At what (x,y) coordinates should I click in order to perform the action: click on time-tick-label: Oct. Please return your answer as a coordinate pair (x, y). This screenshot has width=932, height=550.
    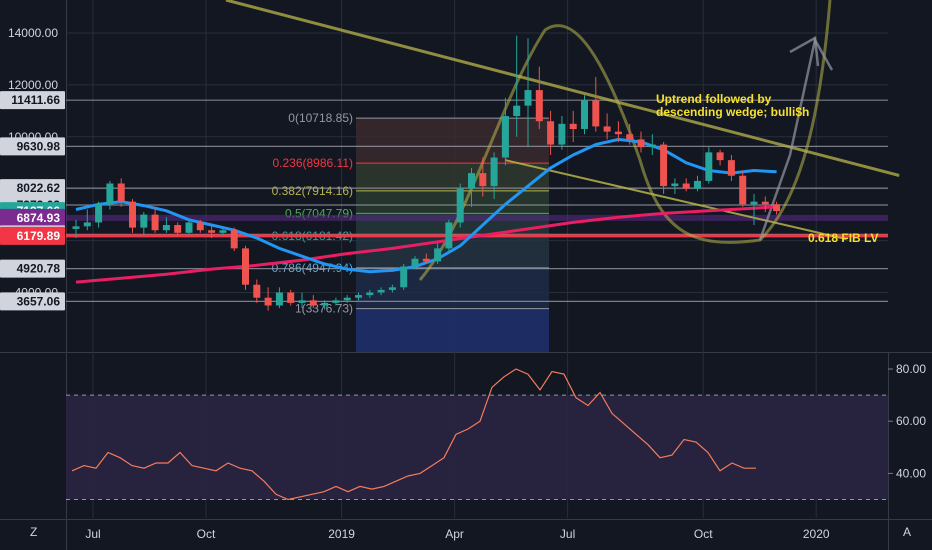
    Looking at the image, I should click on (703, 534).